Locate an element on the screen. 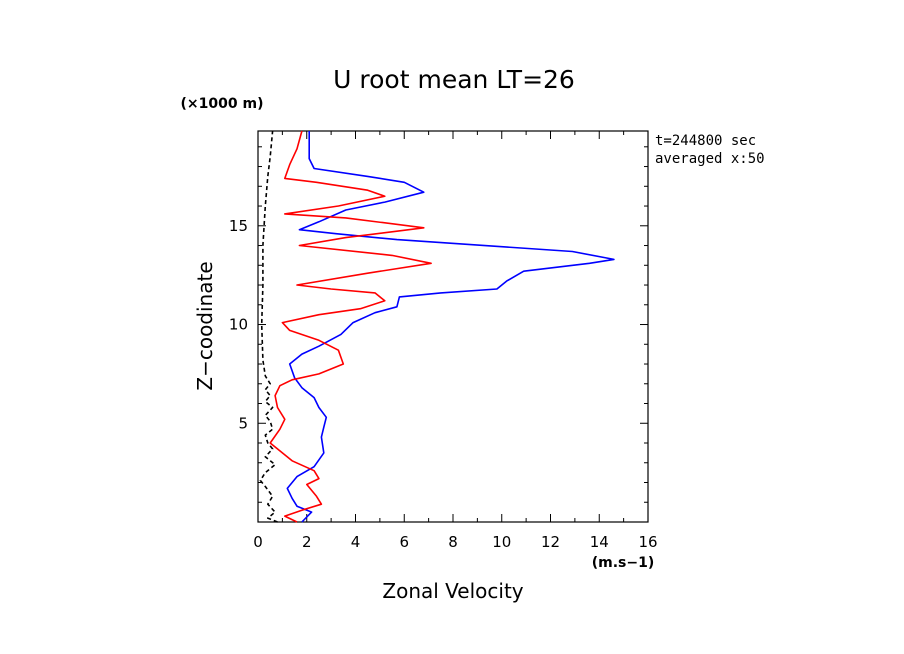 The height and width of the screenshot is (654, 904). y-unit-label: (×1000 m) is located at coordinates (222, 104).